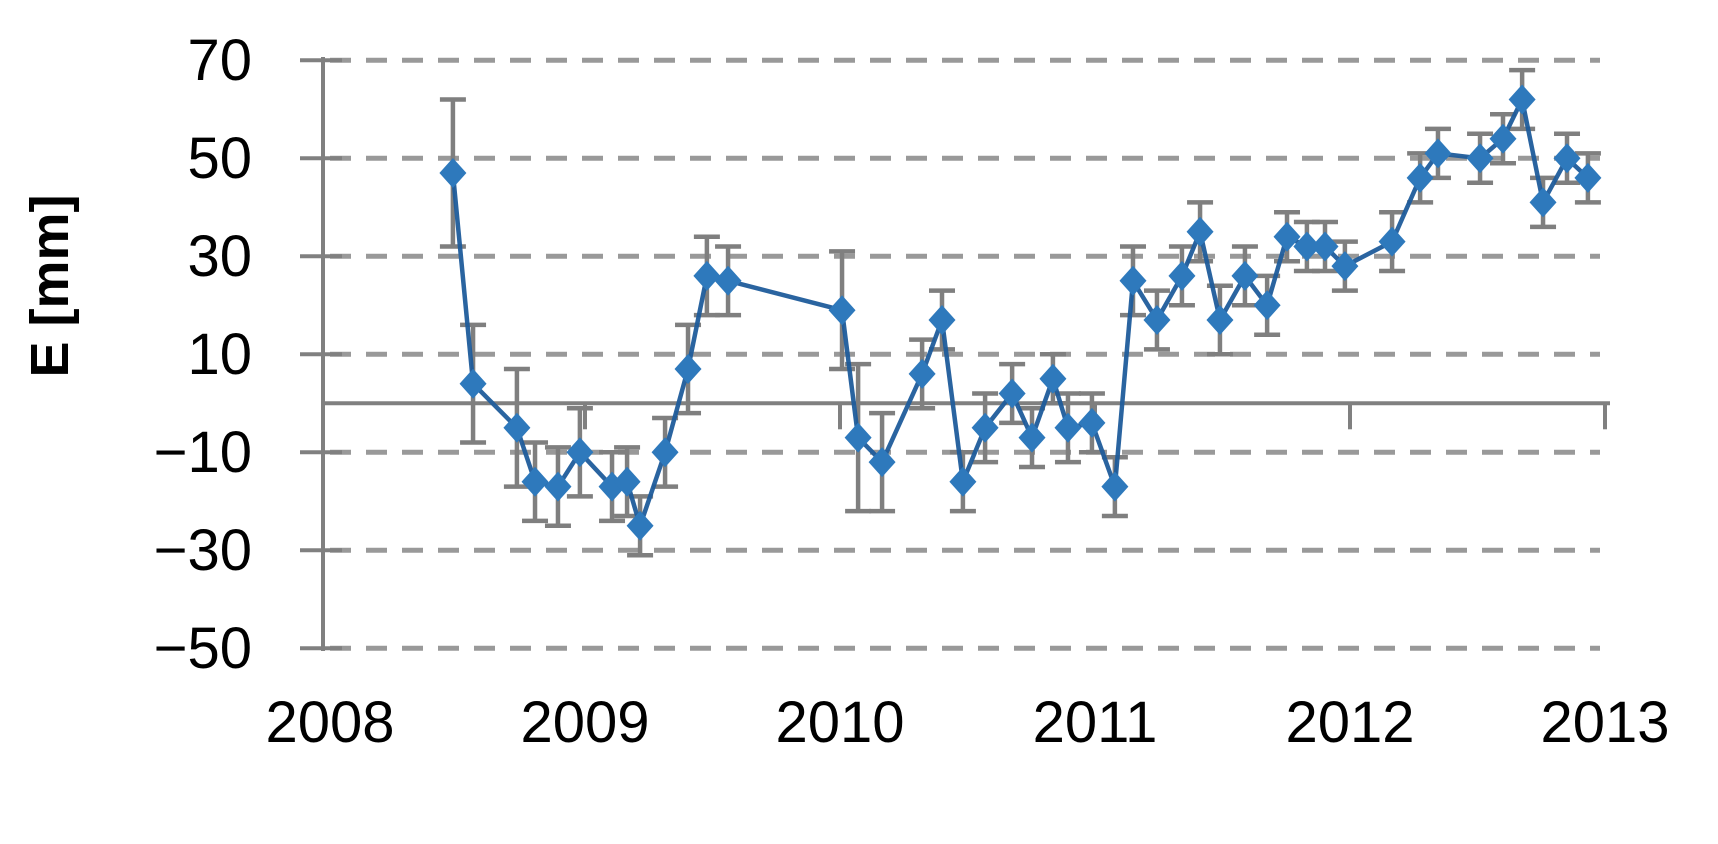 The height and width of the screenshot is (844, 1718). I want to click on y-tick-label--50: −50, so click(203, 648).